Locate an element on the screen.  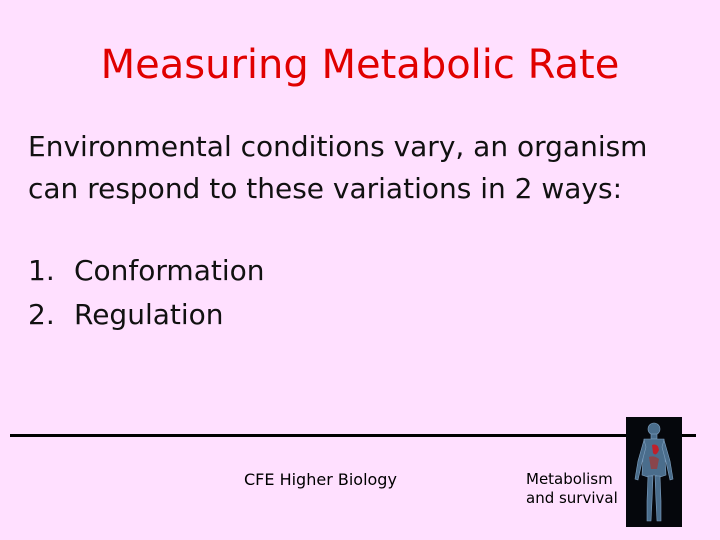
footer-text: CFE Higher Biology is located at coordinates (320, 479).